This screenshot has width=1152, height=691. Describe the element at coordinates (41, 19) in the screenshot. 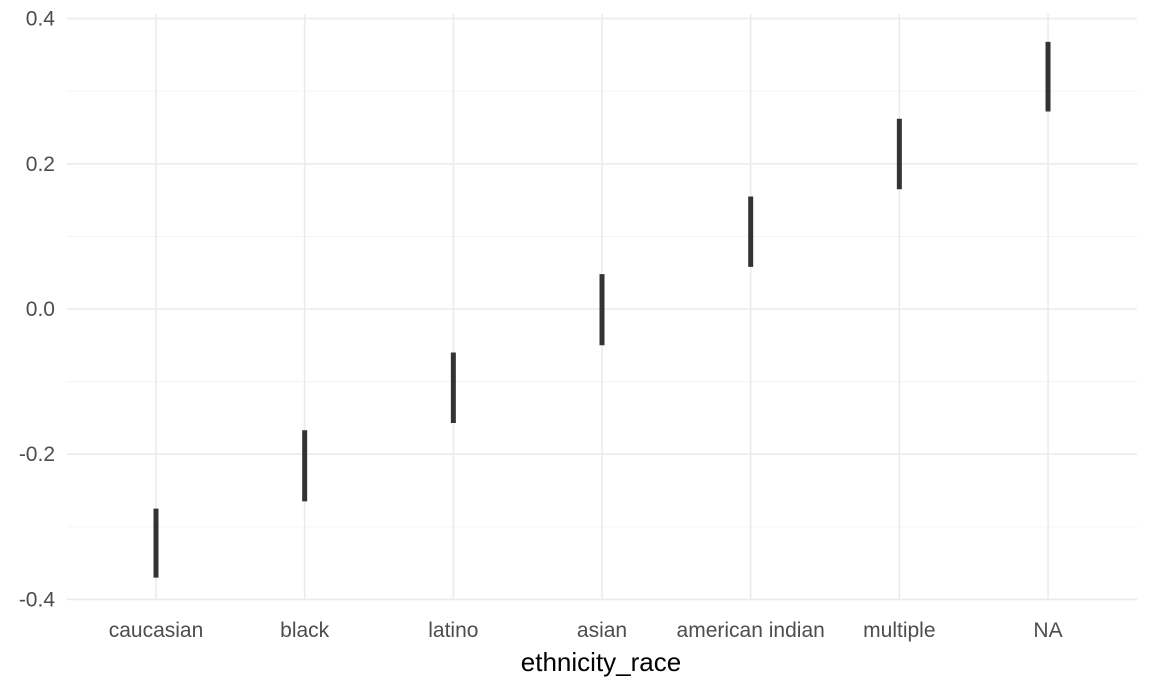

I see `y-tick-label: 0.4` at that location.